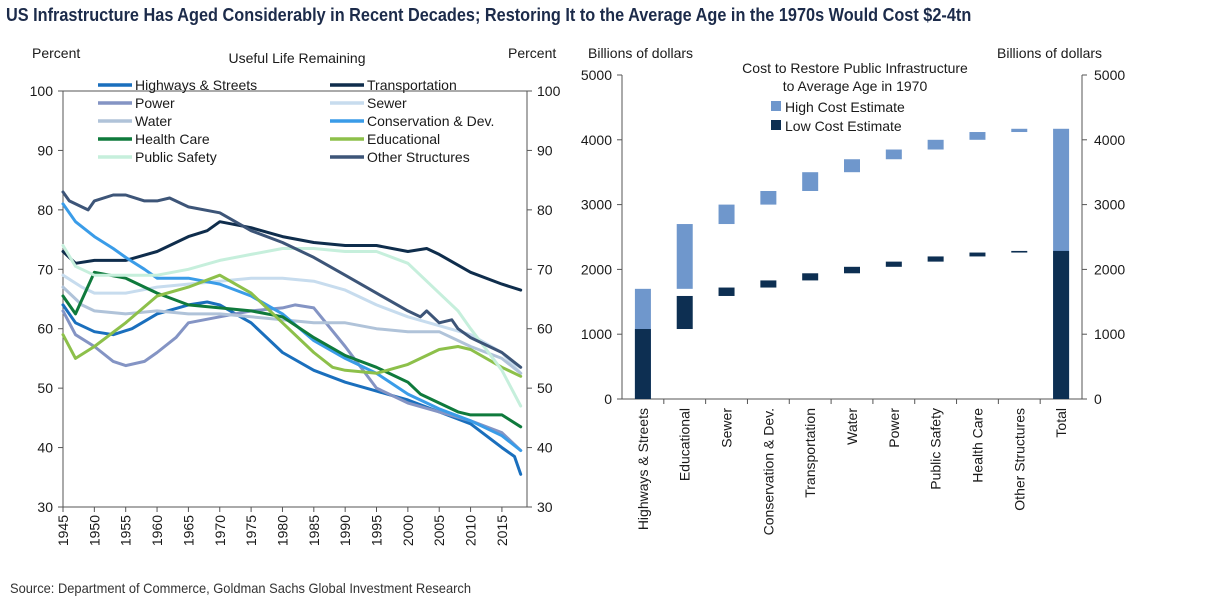 This screenshot has width=1207, height=616. What do you see at coordinates (387, 103) in the screenshot?
I see `legend-label-sewer: Sewer` at bounding box center [387, 103].